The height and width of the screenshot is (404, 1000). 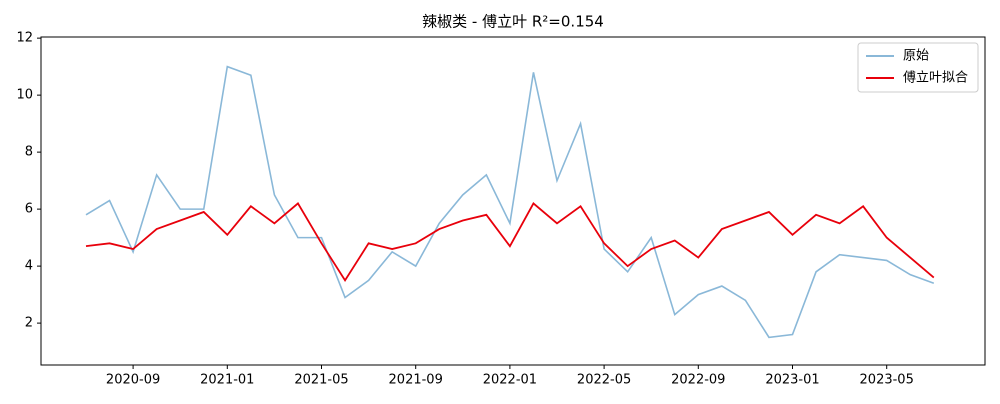 I want to click on x-tick-label: 2022-05, so click(x=604, y=380).